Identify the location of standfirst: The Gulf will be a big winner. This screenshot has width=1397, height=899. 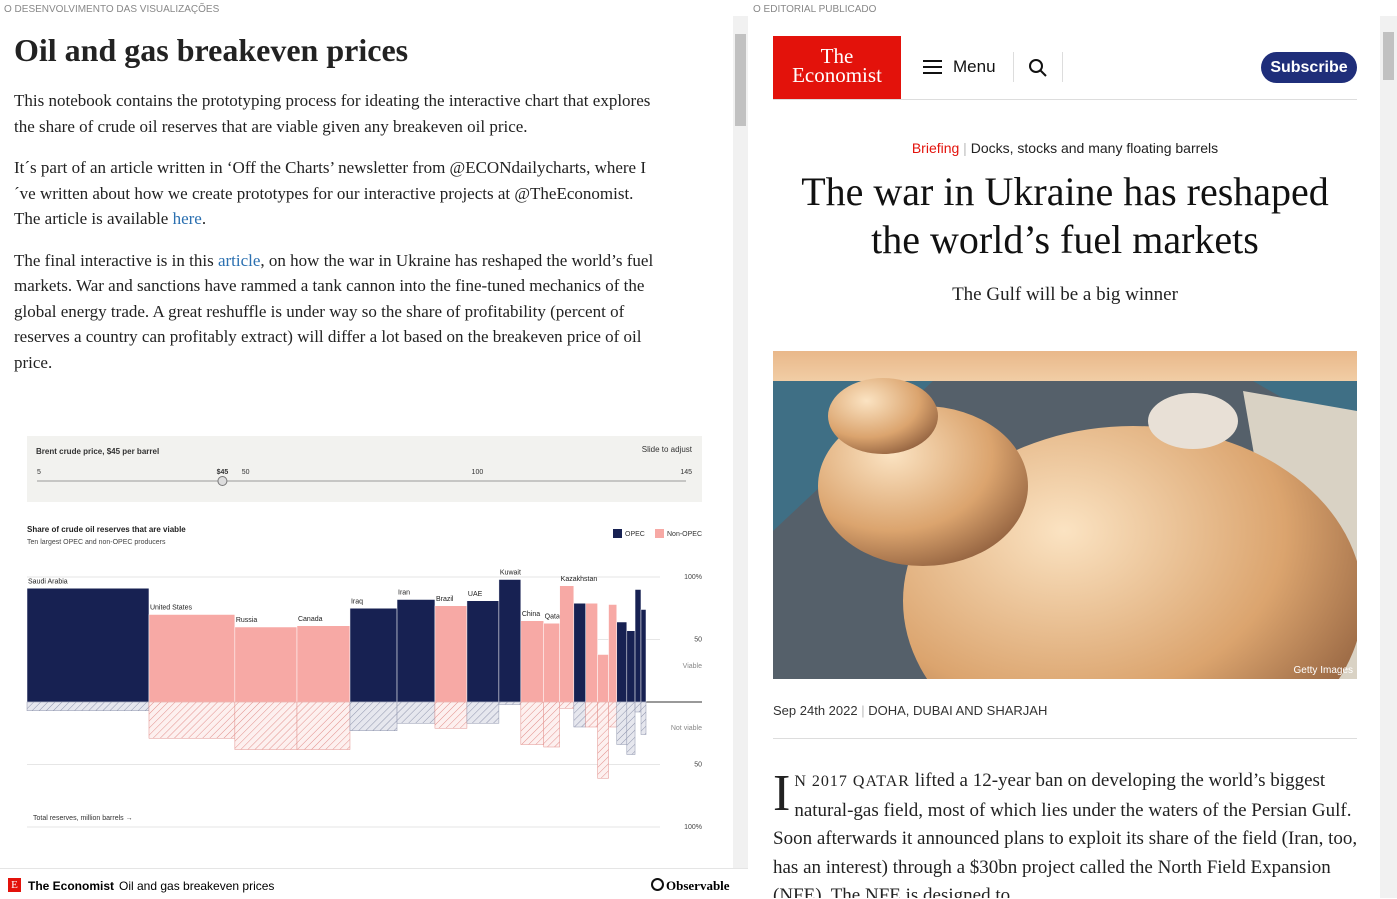
(1065, 294).